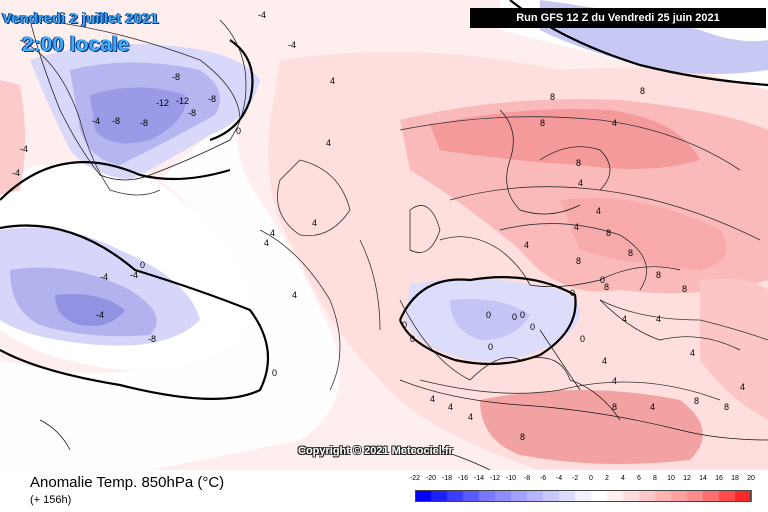 The width and height of the screenshot is (768, 512). Describe the element at coordinates (735, 478) in the screenshot. I see `legend-tick-label: 18` at that location.